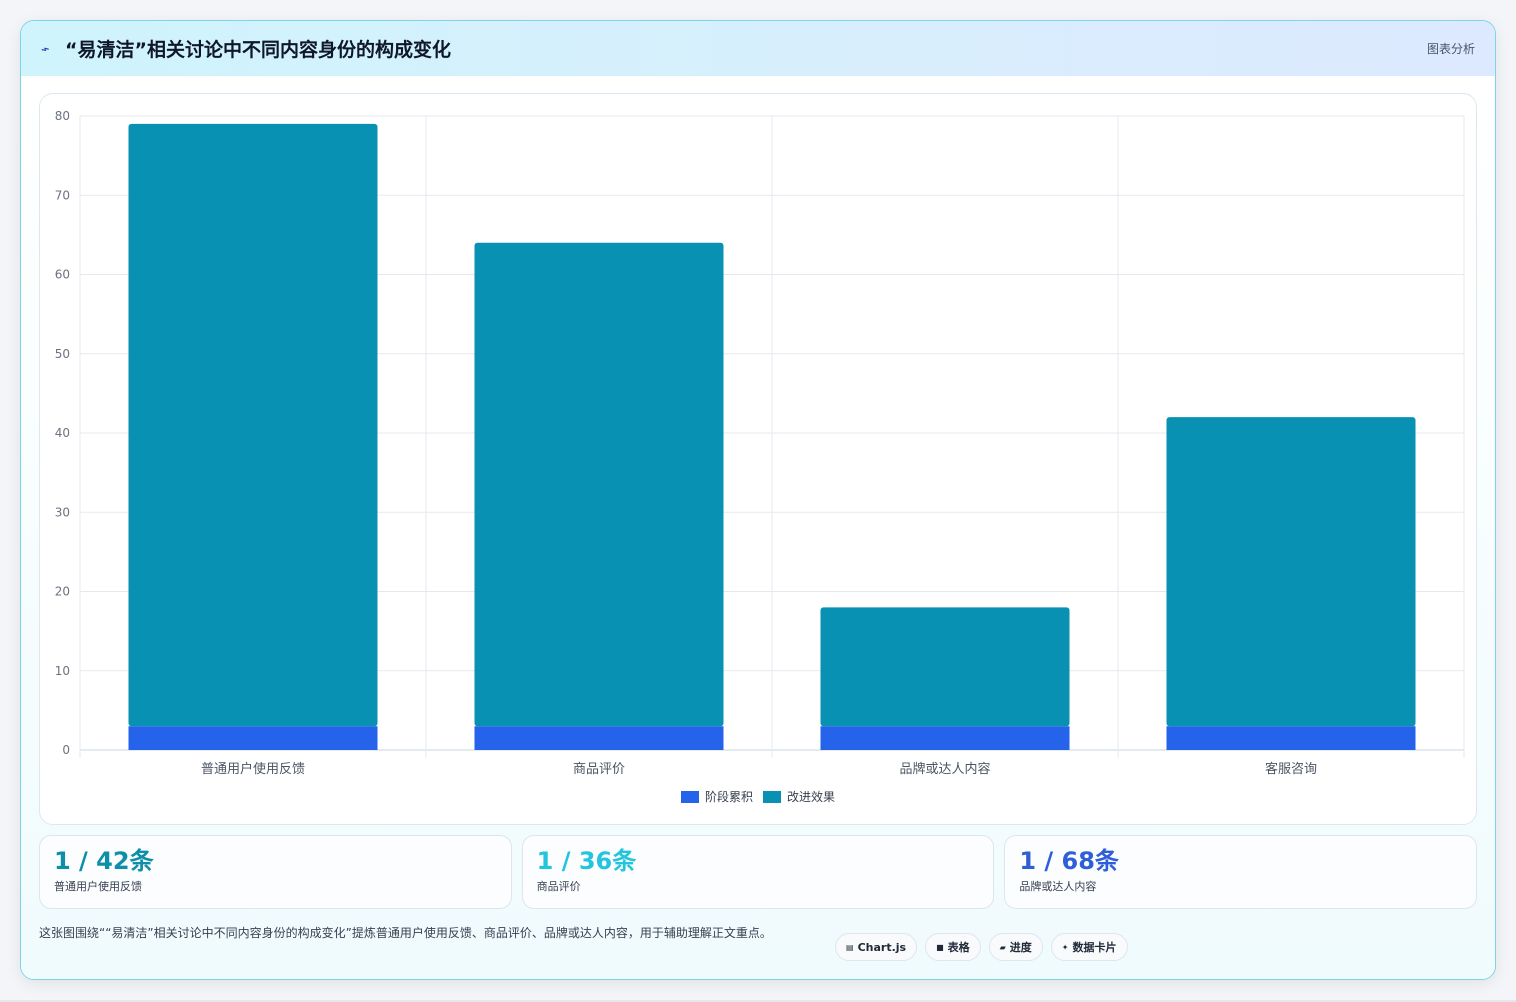 The image size is (1516, 1002). I want to click on x-tick-label: 品牌或达人内容, so click(944, 769).